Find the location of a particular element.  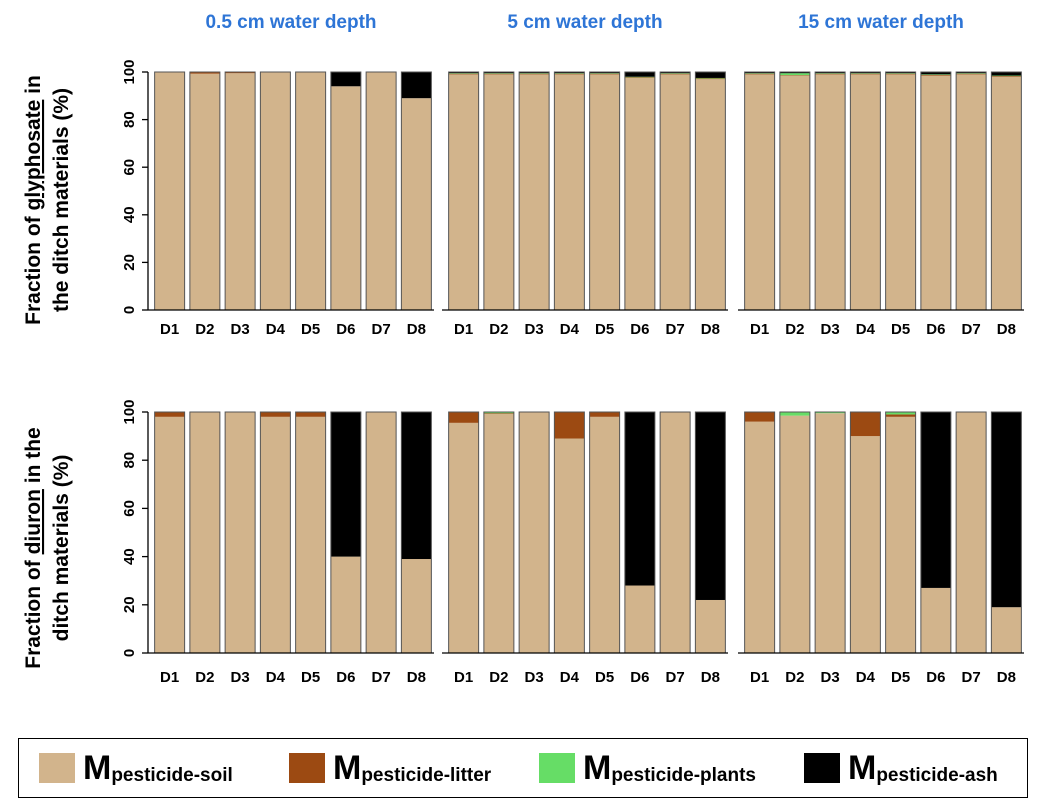

legend-swatch-litter is located at coordinates (307, 768).